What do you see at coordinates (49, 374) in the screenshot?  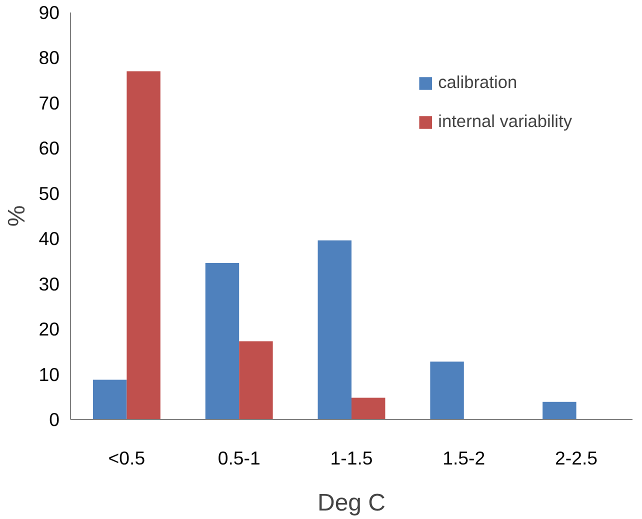 I see `y-tick-label: 10` at bounding box center [49, 374].